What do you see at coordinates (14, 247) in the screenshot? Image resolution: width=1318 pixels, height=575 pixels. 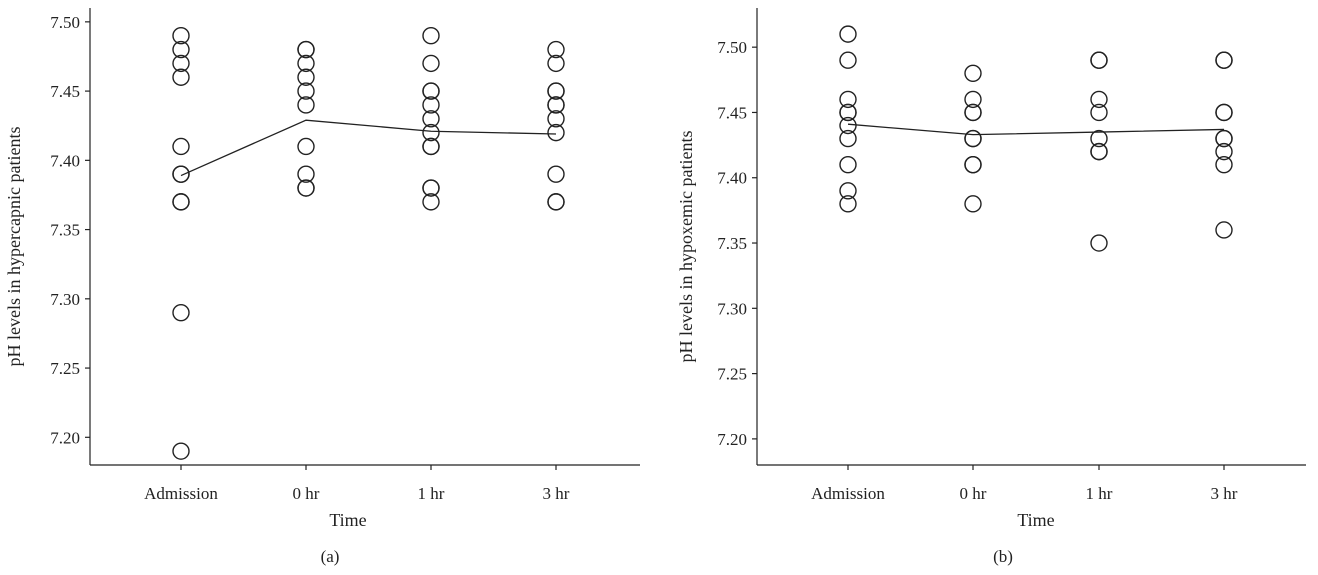 I see `y-axis-title: pH levels in hypercapnic patients` at bounding box center [14, 247].